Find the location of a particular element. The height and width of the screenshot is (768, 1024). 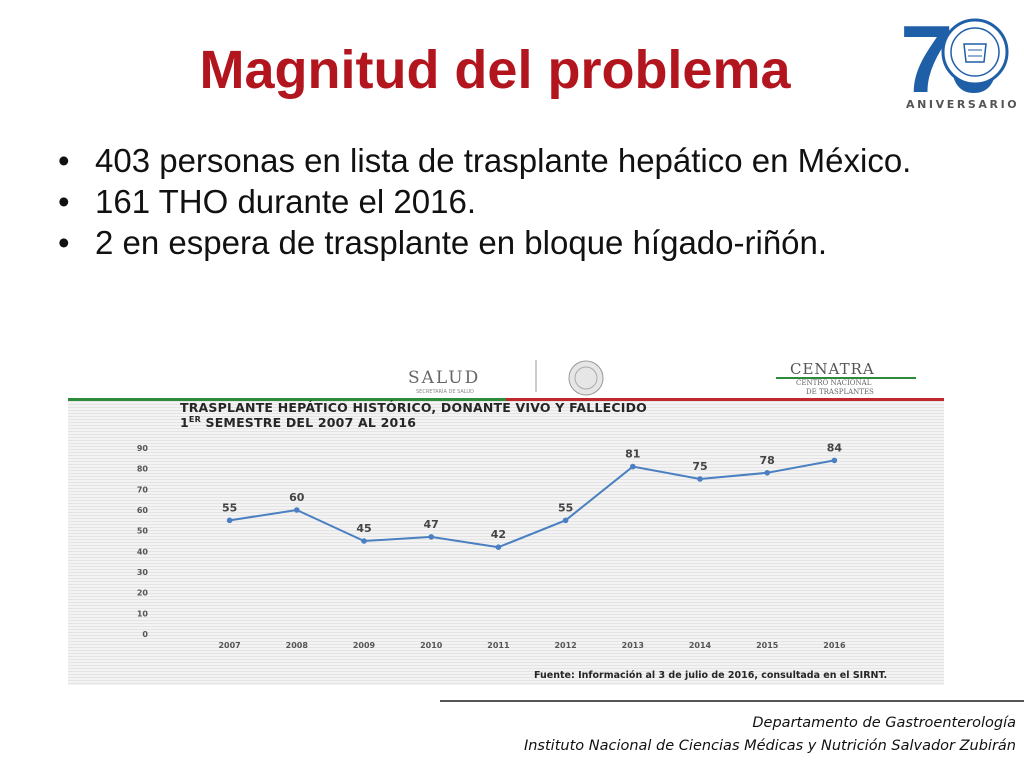

data-label: 42 is located at coordinates (498, 534).